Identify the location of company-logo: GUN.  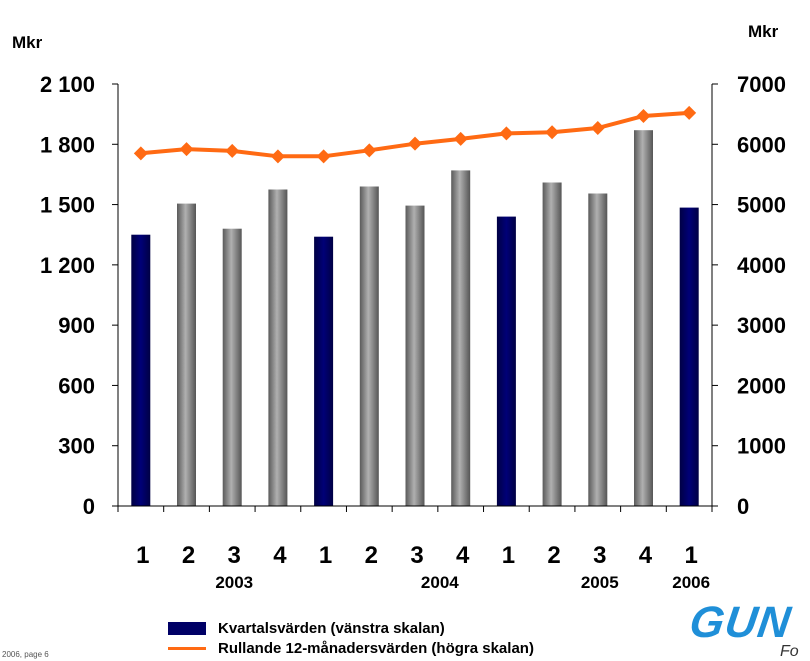
(740, 622).